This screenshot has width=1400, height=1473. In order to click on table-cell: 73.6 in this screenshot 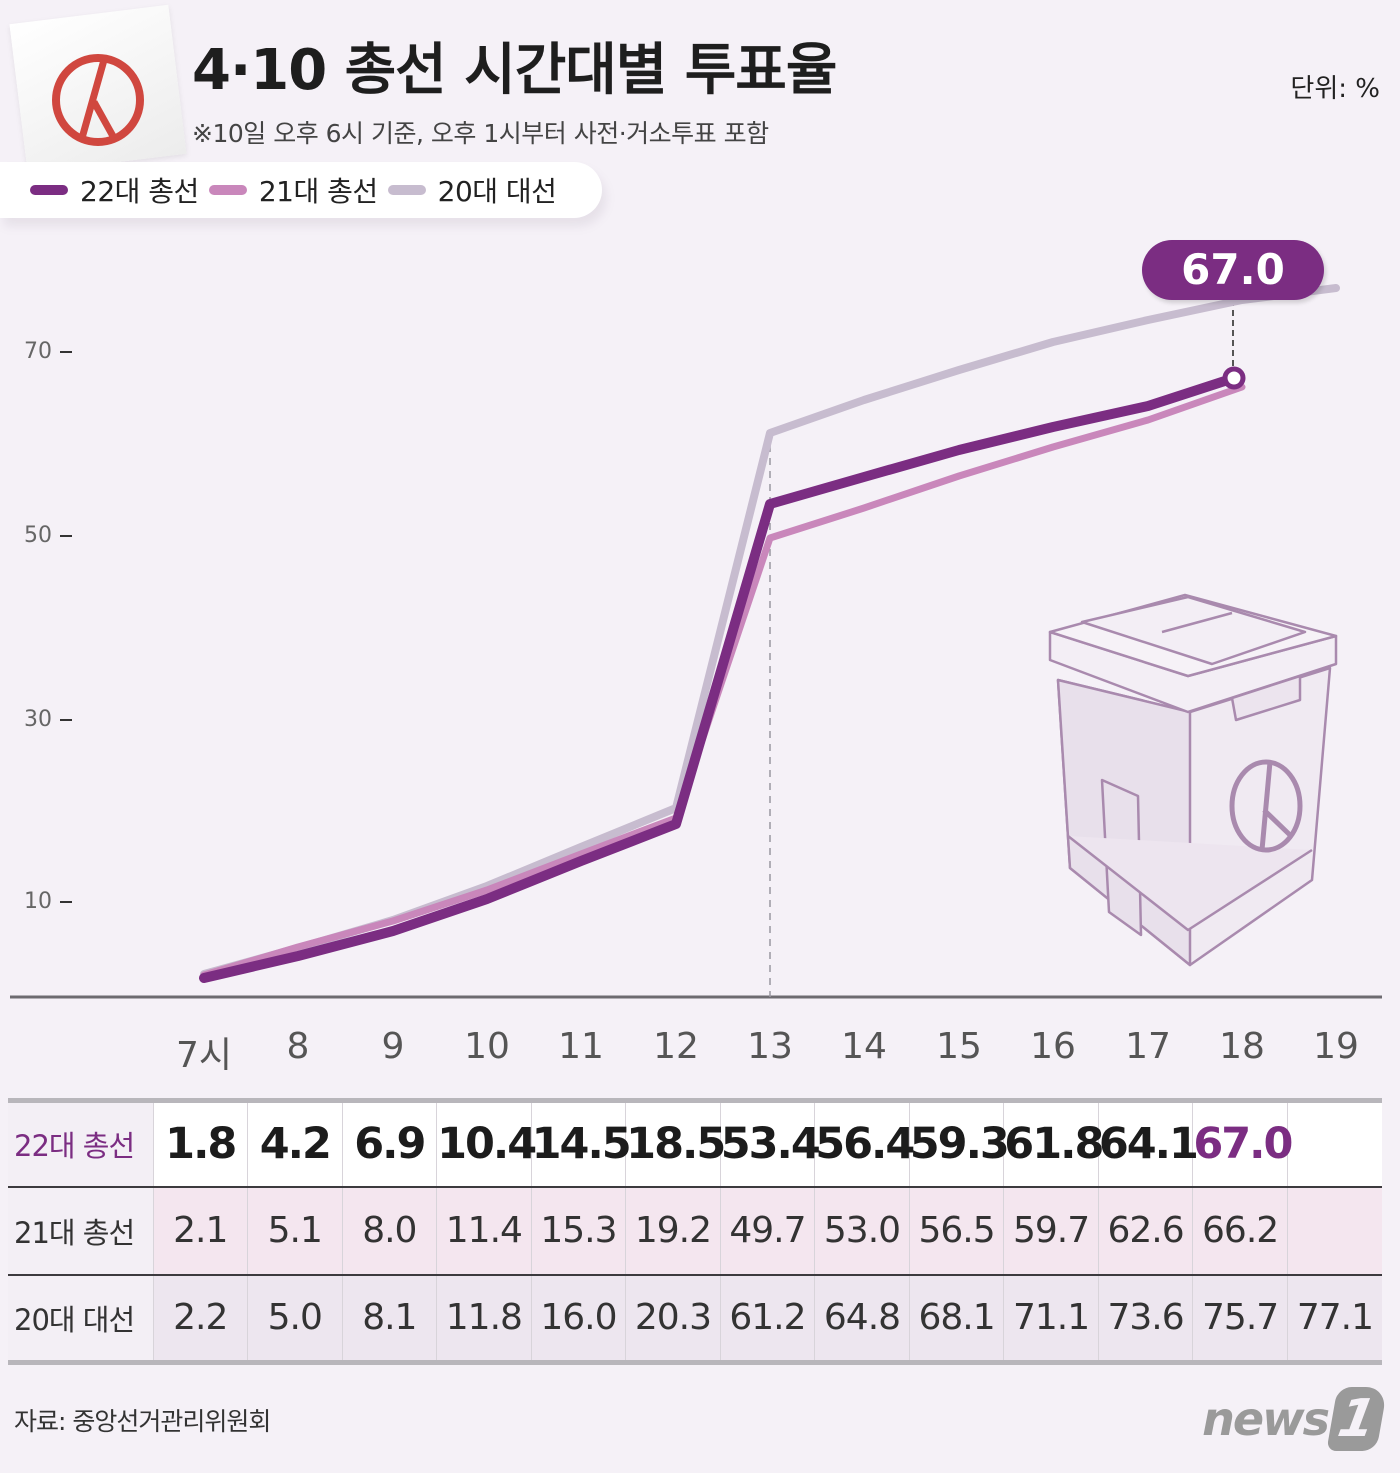, I will do `click(1145, 1318)`.